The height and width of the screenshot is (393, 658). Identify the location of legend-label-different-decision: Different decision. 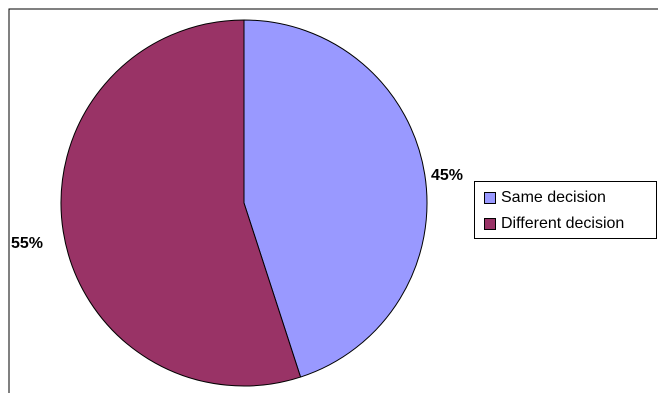
(563, 223).